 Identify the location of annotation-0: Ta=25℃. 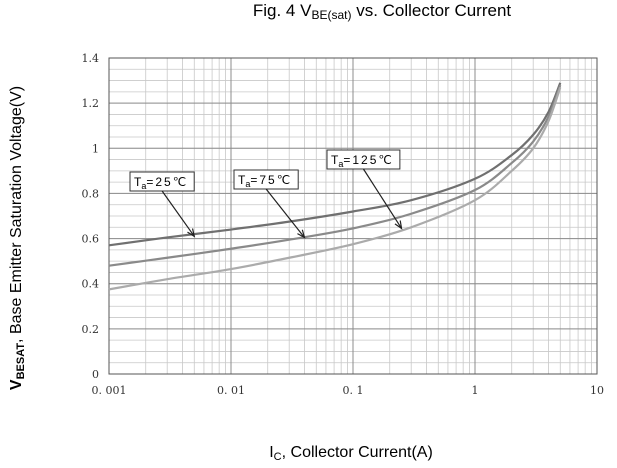
(162, 204).